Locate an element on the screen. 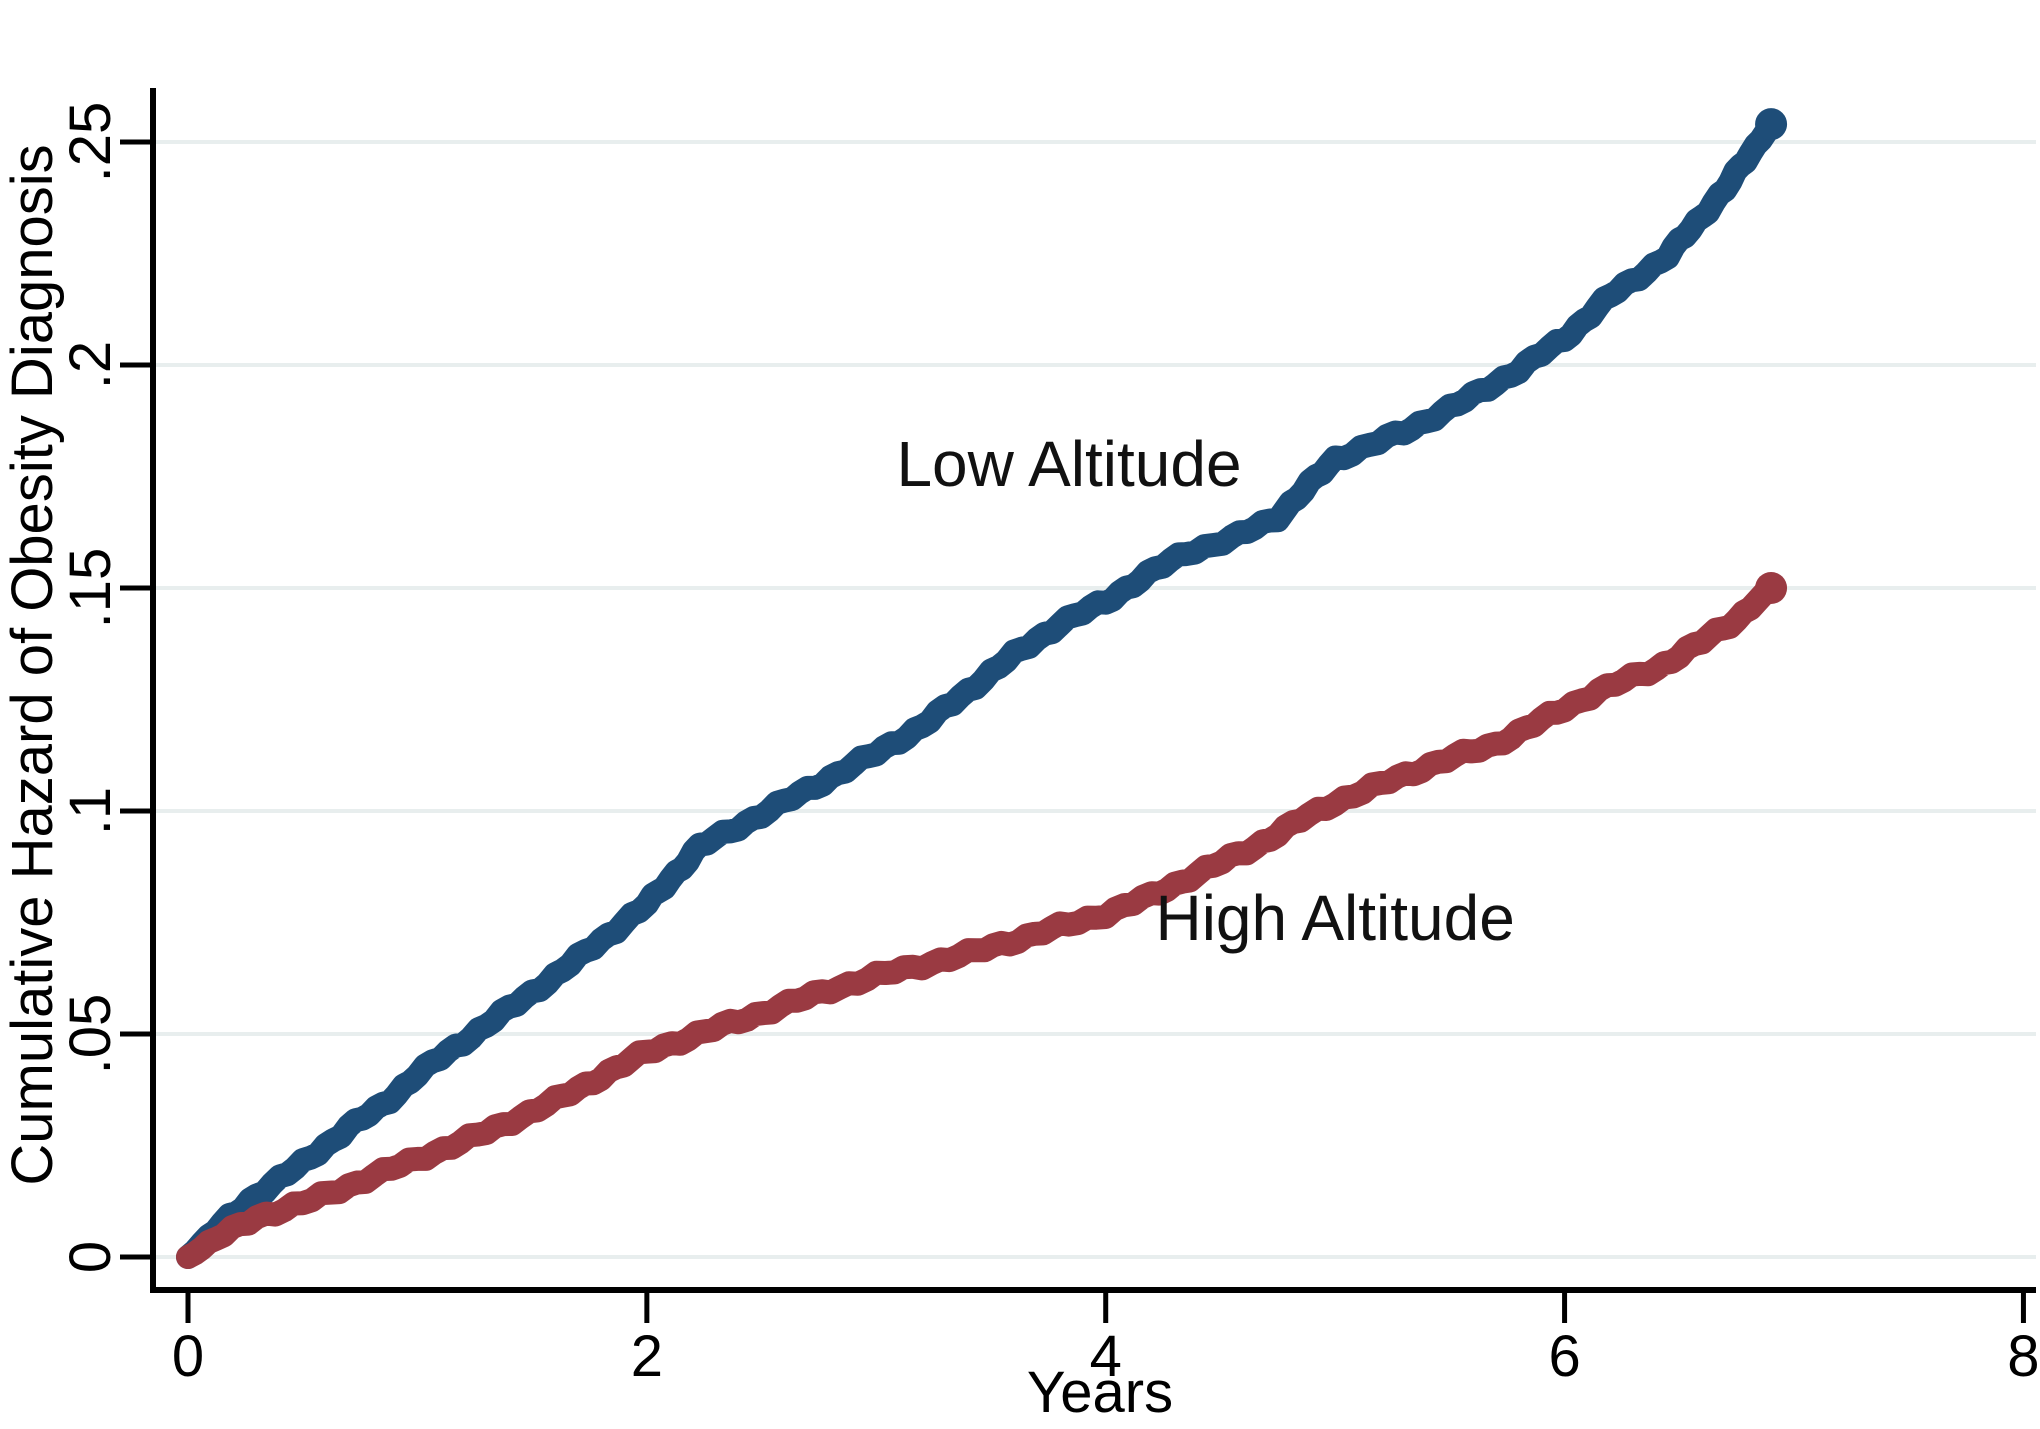 This screenshot has height=1429, width=2040. series-low-altitude-endpoint is located at coordinates (1771, 124).